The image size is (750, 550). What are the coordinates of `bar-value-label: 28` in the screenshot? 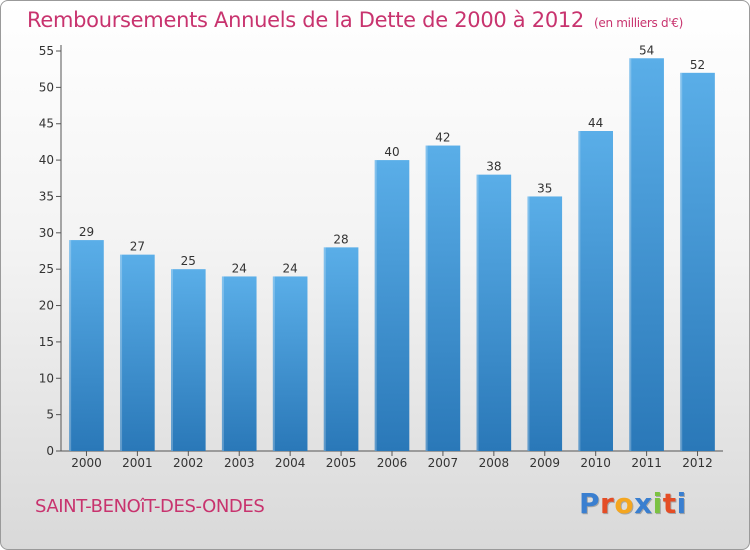 It's located at (340, 239).